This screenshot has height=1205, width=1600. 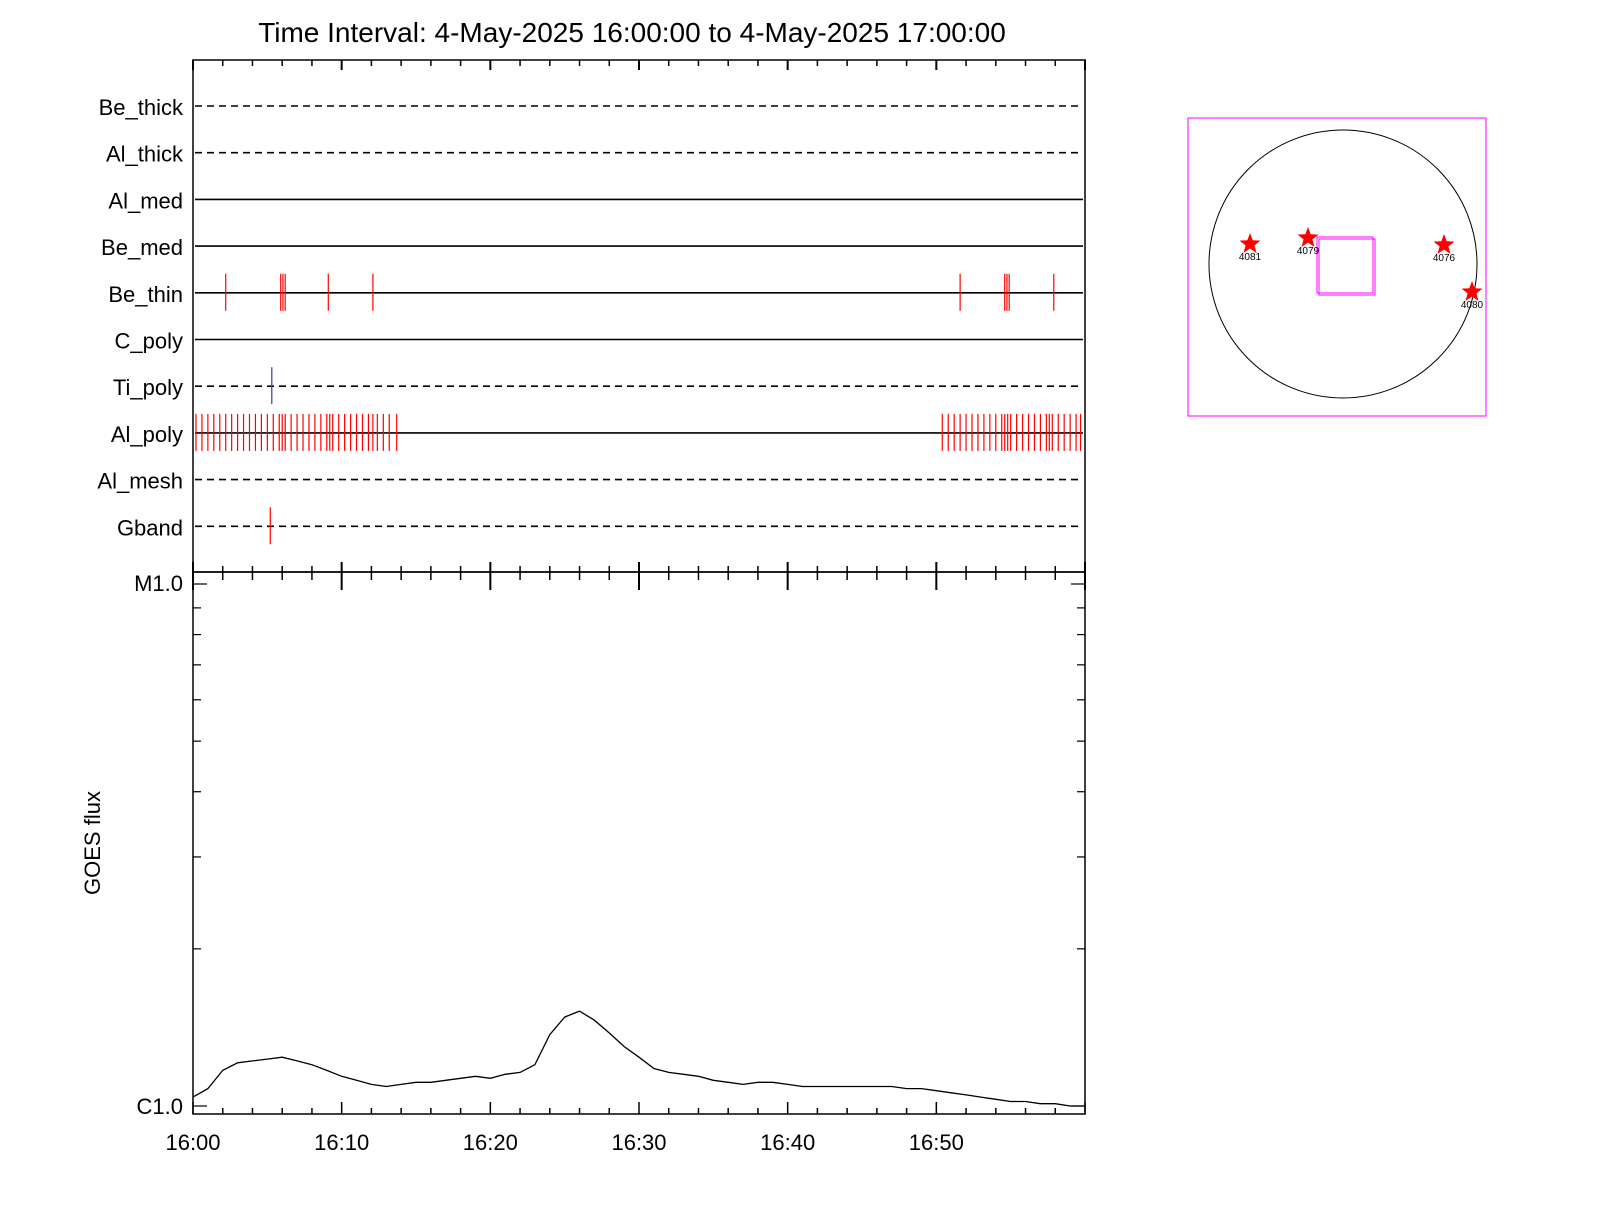 What do you see at coordinates (145, 154) in the screenshot?
I see `row-label-al-thick: Al_thick` at bounding box center [145, 154].